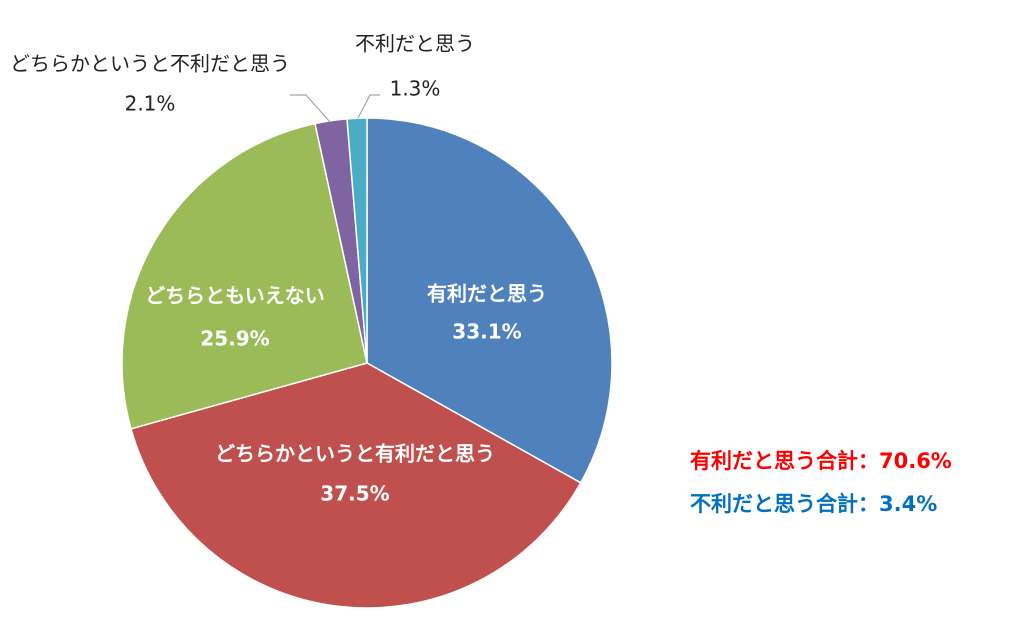  What do you see at coordinates (415, 89) in the screenshot?
I see `value-label: 1.3%` at bounding box center [415, 89].